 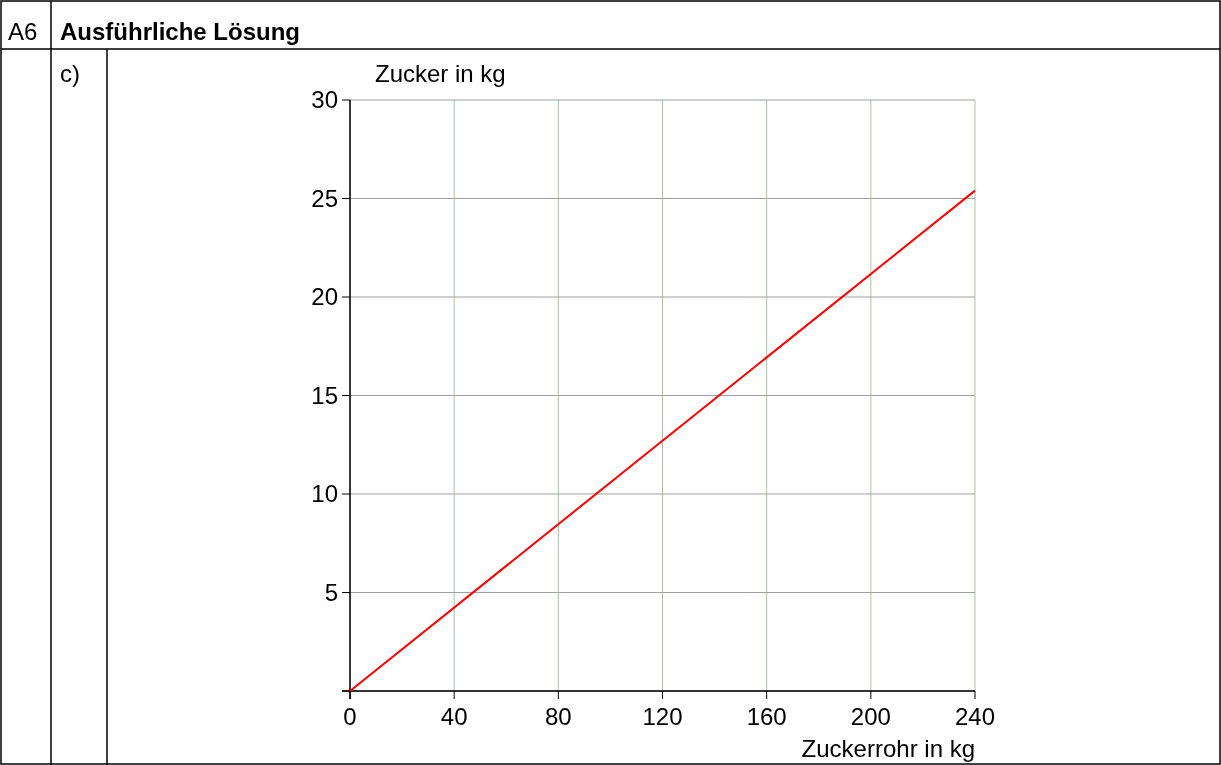 I want to click on x-tick-label: 240, so click(x=975, y=716).